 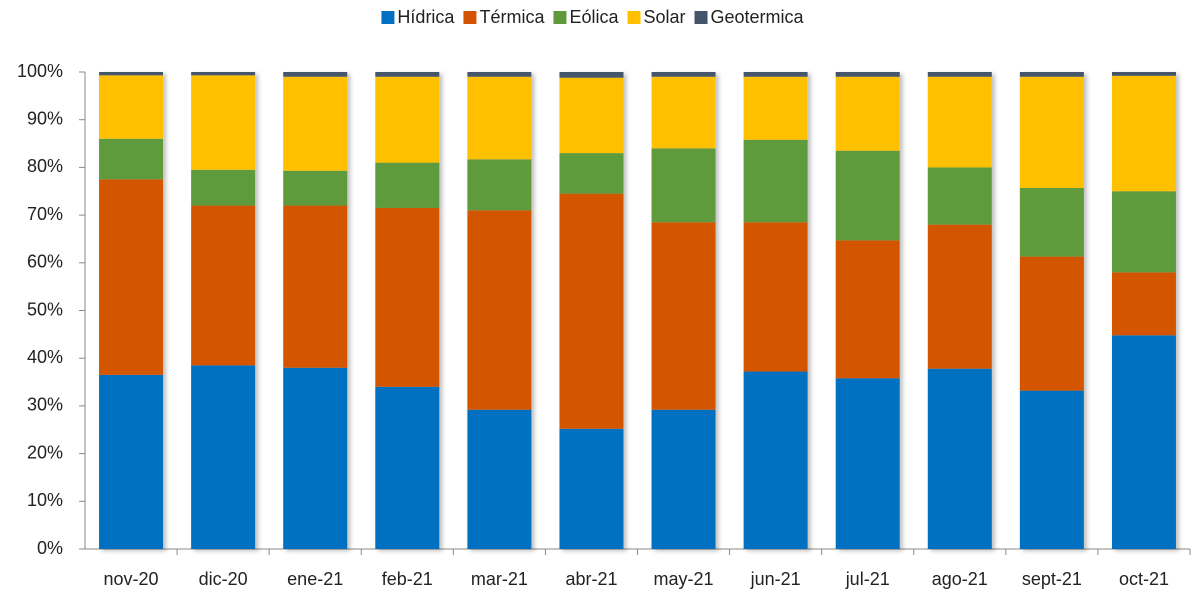 I want to click on x-tick-label: sept-21, so click(x=1052, y=579).